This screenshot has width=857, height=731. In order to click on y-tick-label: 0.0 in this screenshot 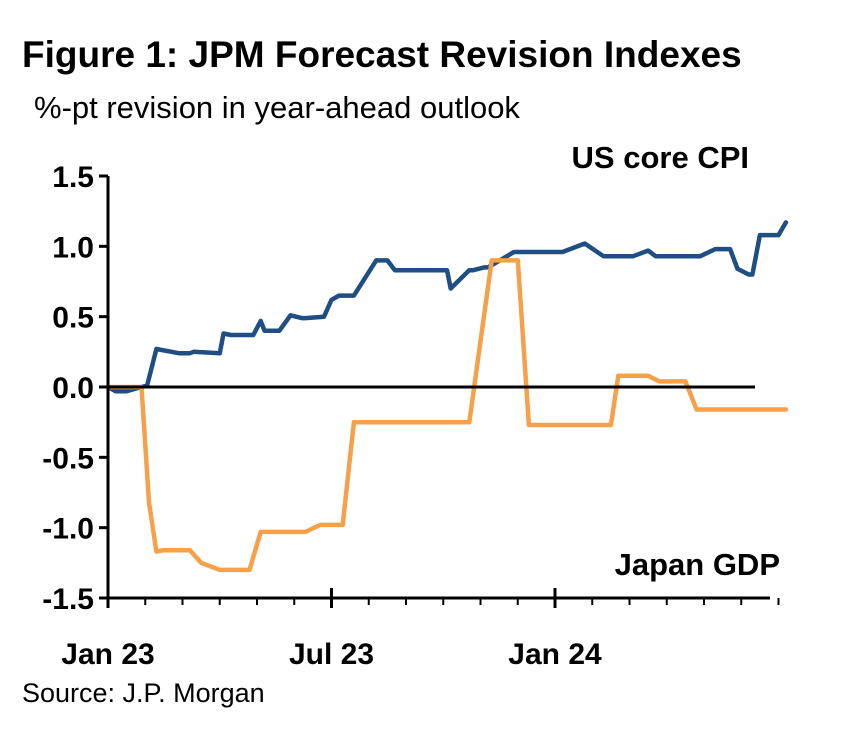, I will do `click(73, 388)`.